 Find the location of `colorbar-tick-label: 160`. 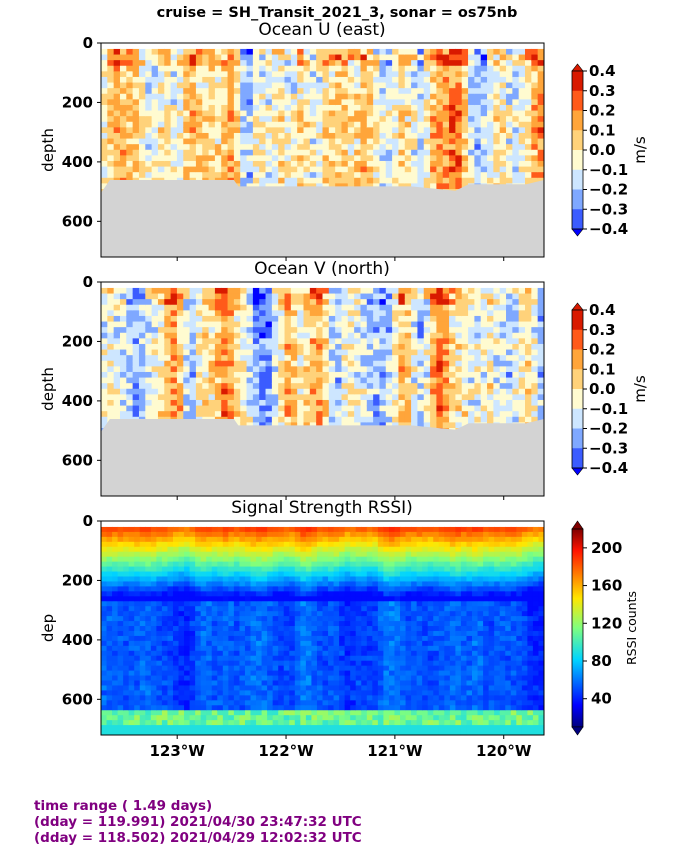

colorbar-tick-label: 160 is located at coordinates (606, 586).